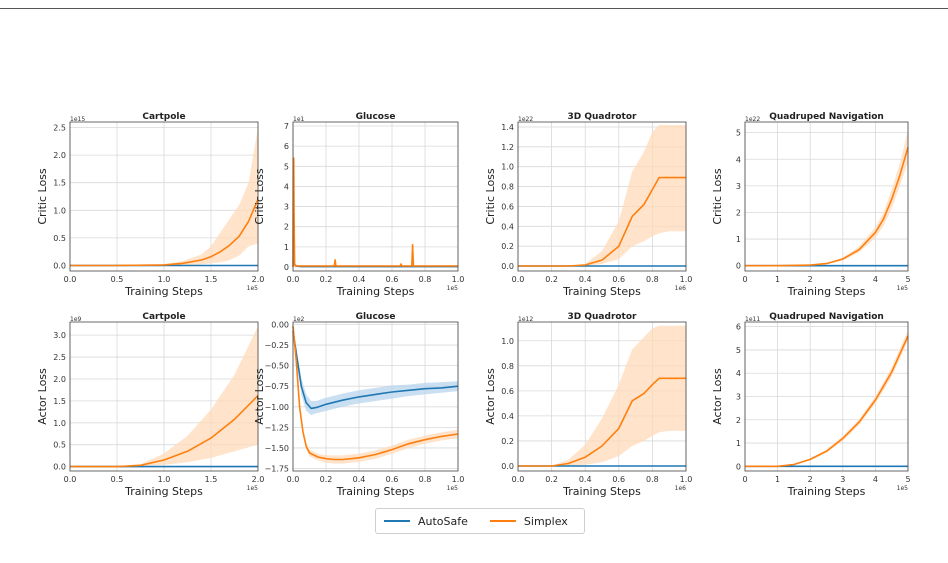  Describe the element at coordinates (280, 324) in the screenshot. I see `y-tick-label: 0.00` at that location.